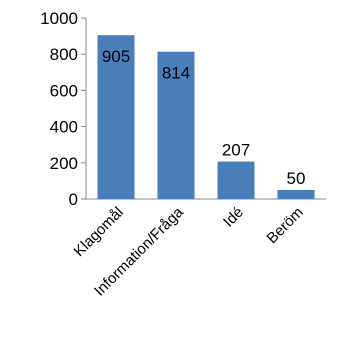  Describe the element at coordinates (285, 225) in the screenshot. I see `x-category-label: Beröm` at that location.